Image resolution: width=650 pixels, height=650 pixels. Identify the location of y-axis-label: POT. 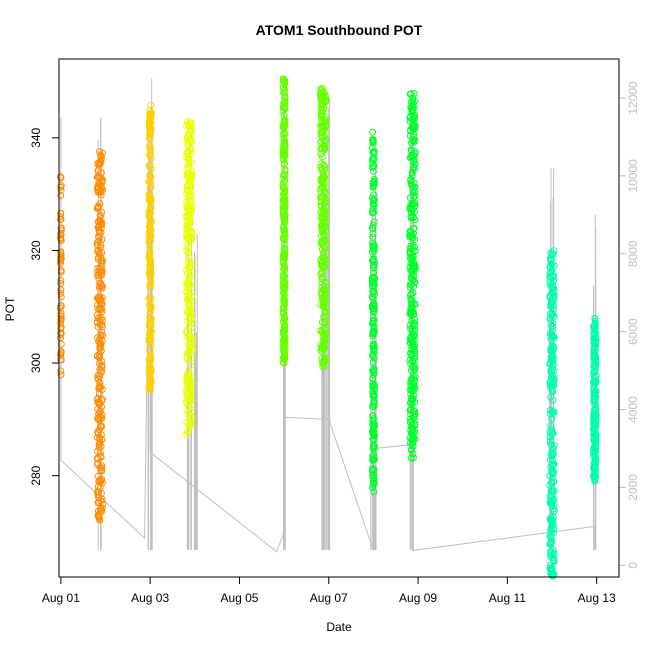
(10, 308).